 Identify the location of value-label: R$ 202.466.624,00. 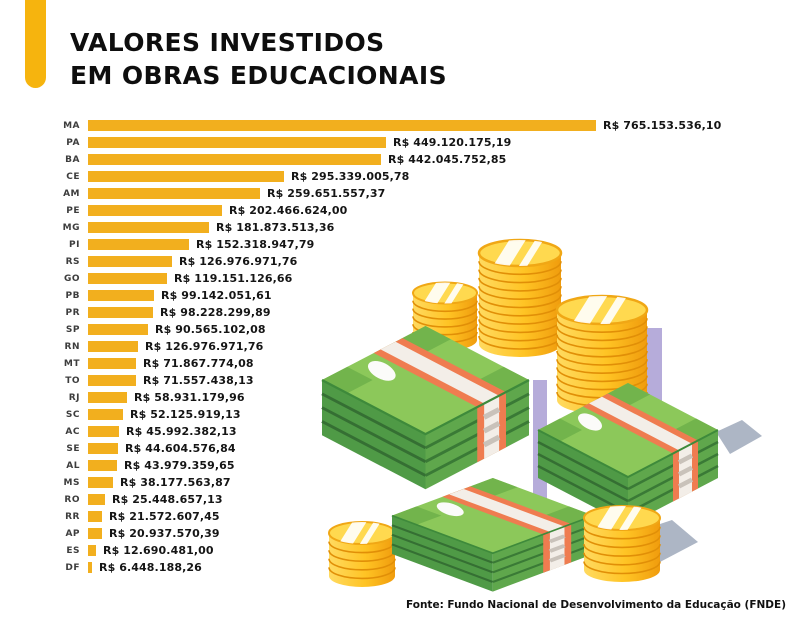
(288, 210).